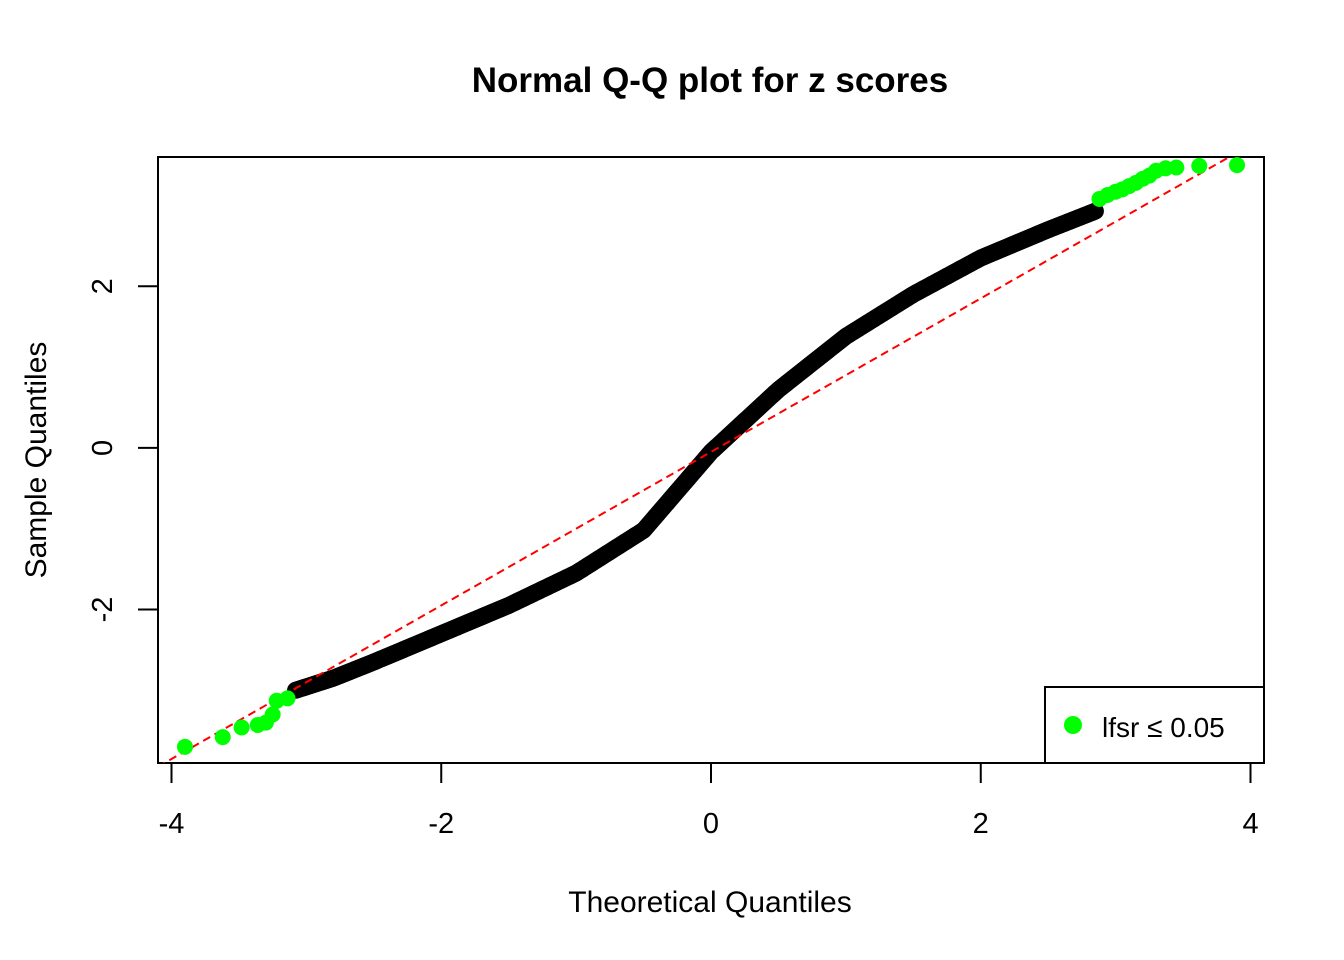 The height and width of the screenshot is (960, 1344). What do you see at coordinates (36, 460) in the screenshot?
I see `y-axis-label: Sample Quantiles` at bounding box center [36, 460].